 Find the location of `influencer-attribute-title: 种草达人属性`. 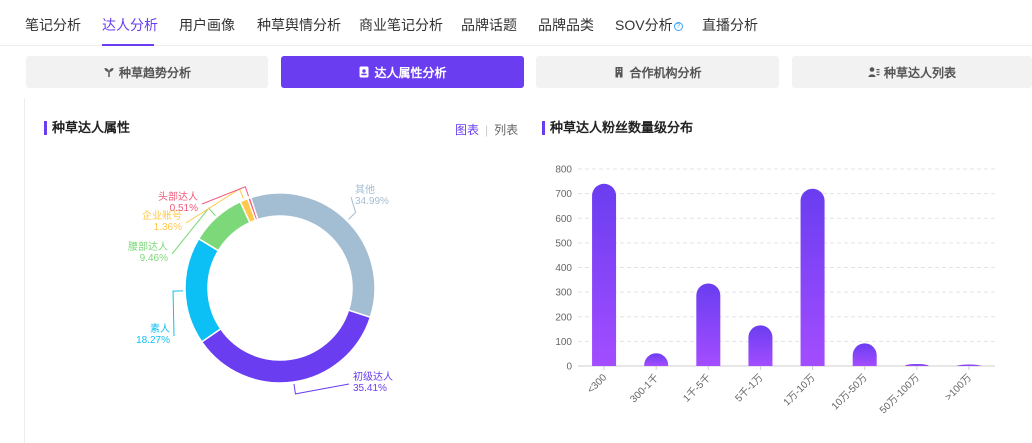

influencer-attribute-title: 种草达人属性 is located at coordinates (87, 128).